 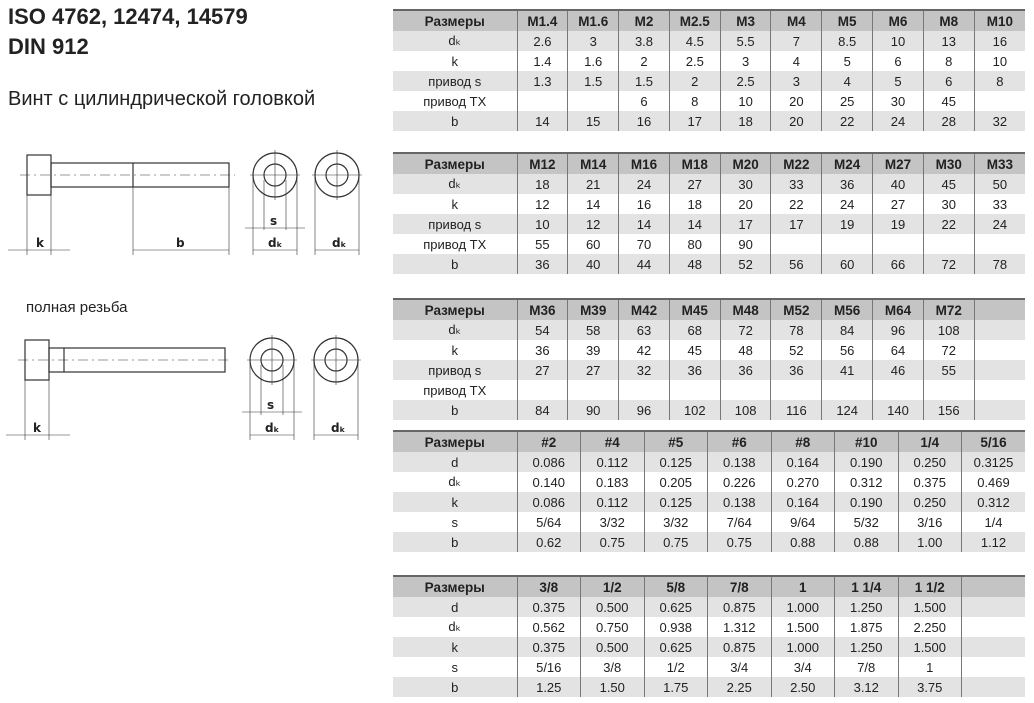 I want to click on table-cell: 0.375, so click(x=929, y=482).